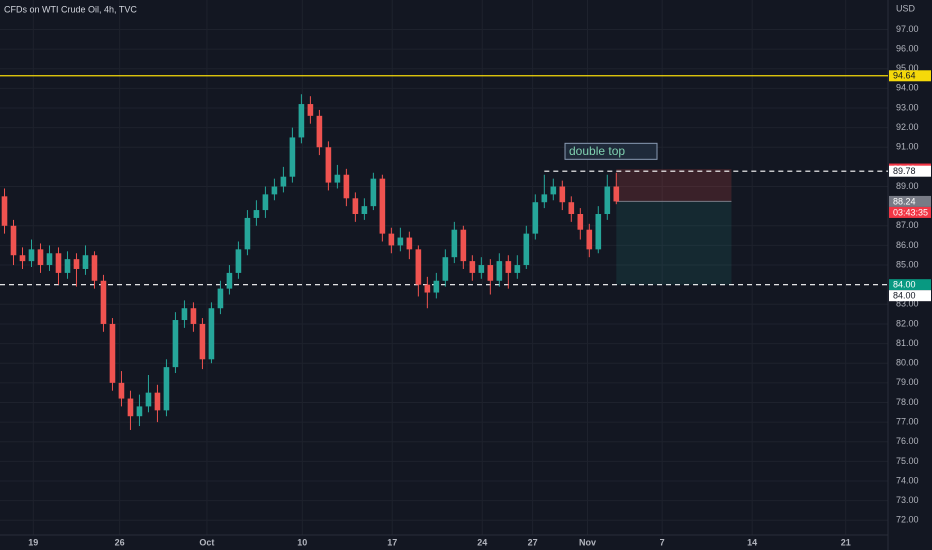 The width and height of the screenshot is (932, 550). What do you see at coordinates (674, 243) in the screenshot?
I see `target-zone` at bounding box center [674, 243].